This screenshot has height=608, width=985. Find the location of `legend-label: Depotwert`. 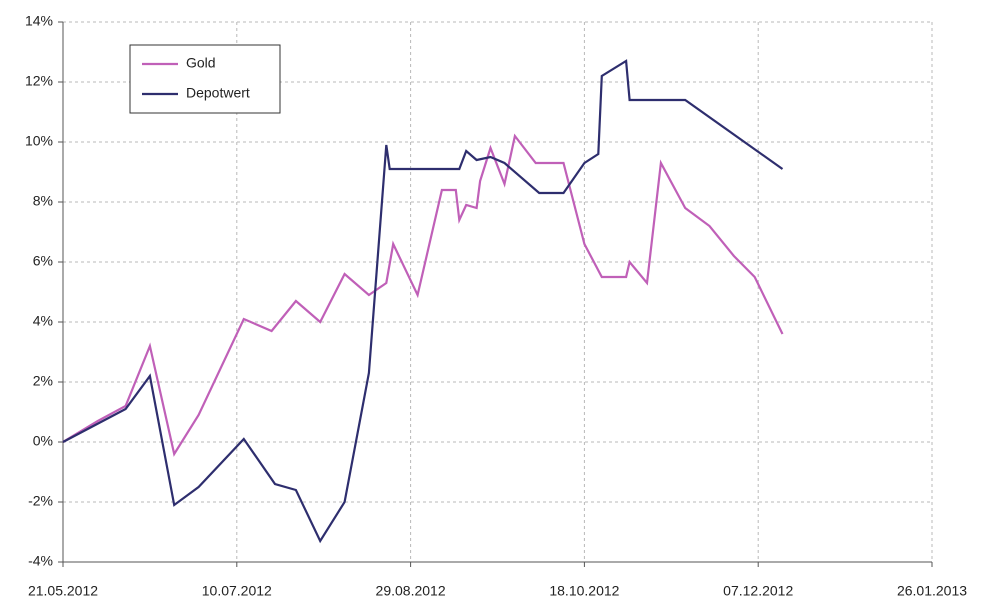

legend-label: Depotwert is located at coordinates (218, 93).